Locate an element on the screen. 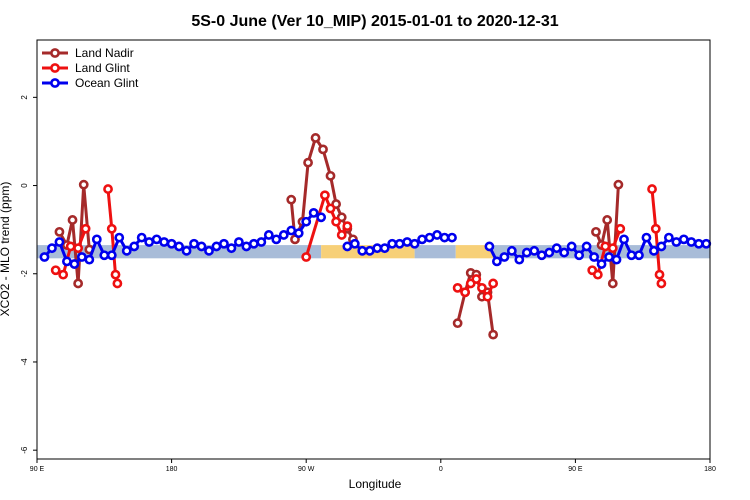 The width and height of the screenshot is (750, 500). y-axis-label: XCO2 - MLO trend (ppm) is located at coordinates (6, 249).